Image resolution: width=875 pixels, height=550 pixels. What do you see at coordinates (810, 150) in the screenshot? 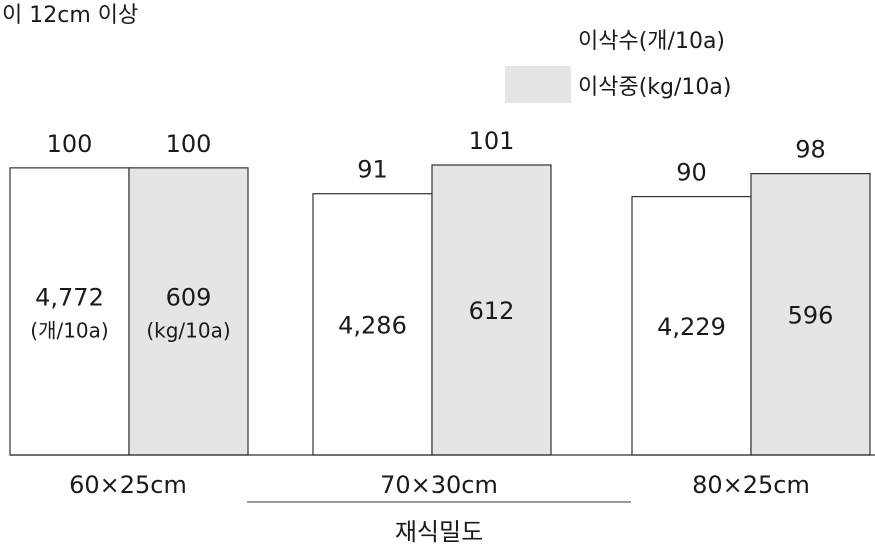
I see `bar-index-label: 98` at bounding box center [810, 150].